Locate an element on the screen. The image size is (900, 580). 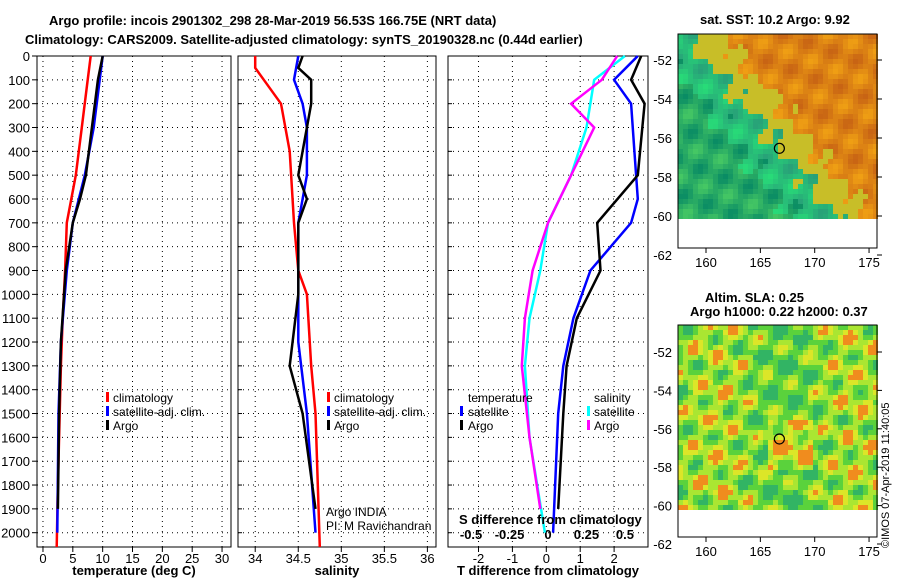
lon-tick-label: 165 is located at coordinates (760, 262).